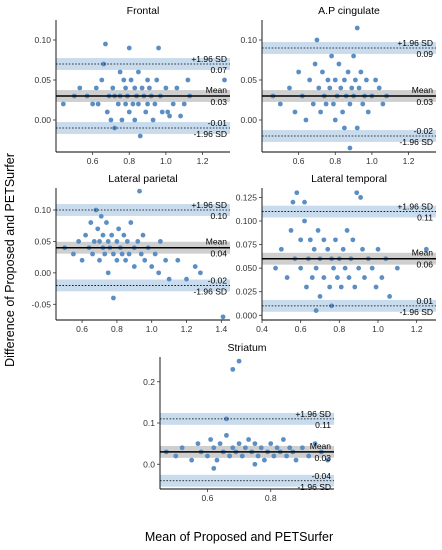  What do you see at coordinates (218, 102) in the screenshot?
I see `mean-value-label: 0.03` at bounding box center [218, 102].